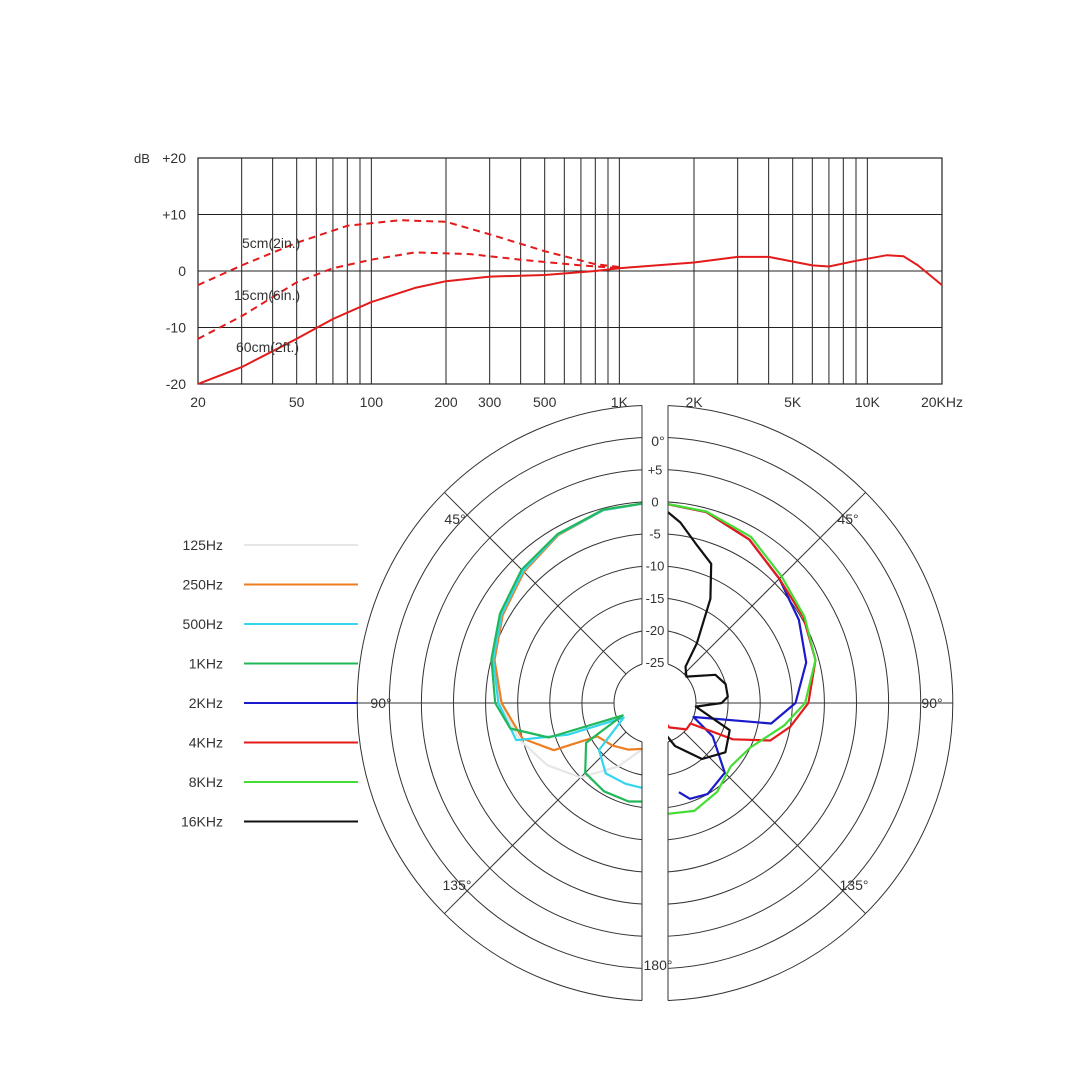  Describe the element at coordinates (267, 347) in the screenshot. I see `curve-label: 60cm(2ft.)` at that location.